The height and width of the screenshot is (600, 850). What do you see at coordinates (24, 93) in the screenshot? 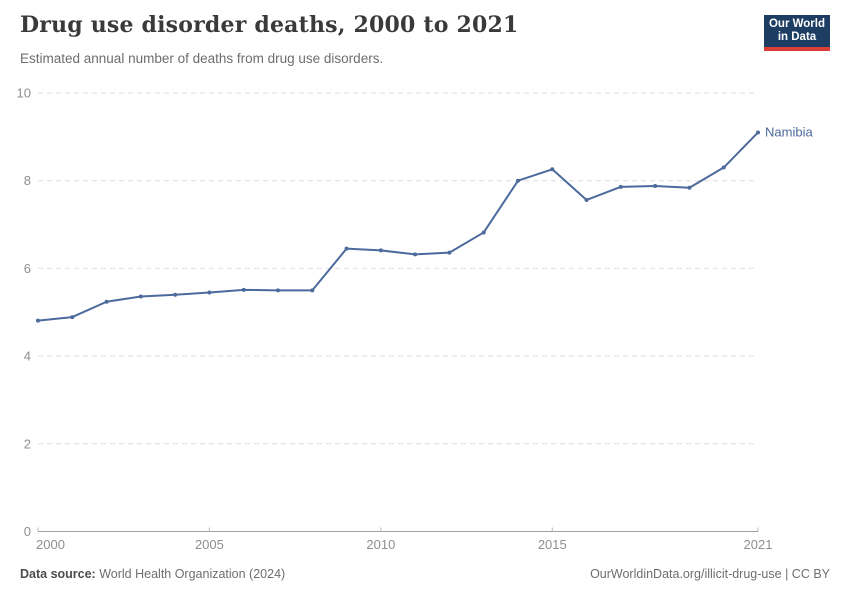
I see `y-tick-label: 10` at bounding box center [24, 93].